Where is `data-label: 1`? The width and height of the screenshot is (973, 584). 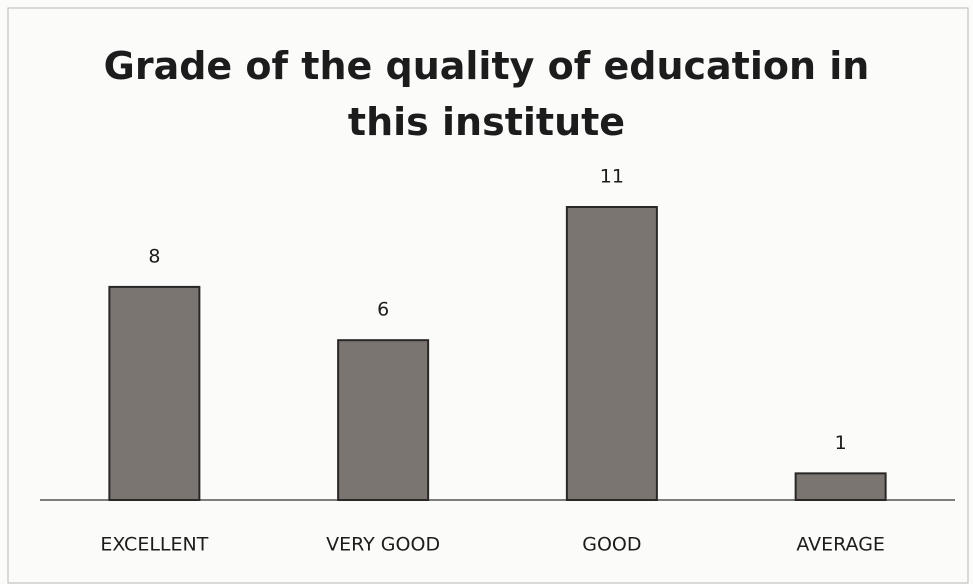
data-label: 1 is located at coordinates (841, 443).